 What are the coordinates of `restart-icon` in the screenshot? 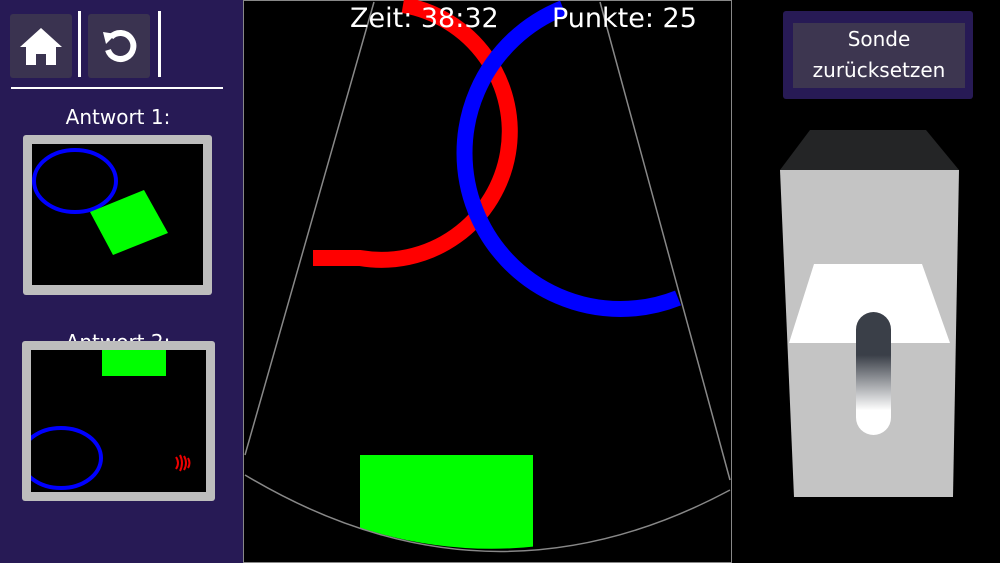 It's located at (120, 46).